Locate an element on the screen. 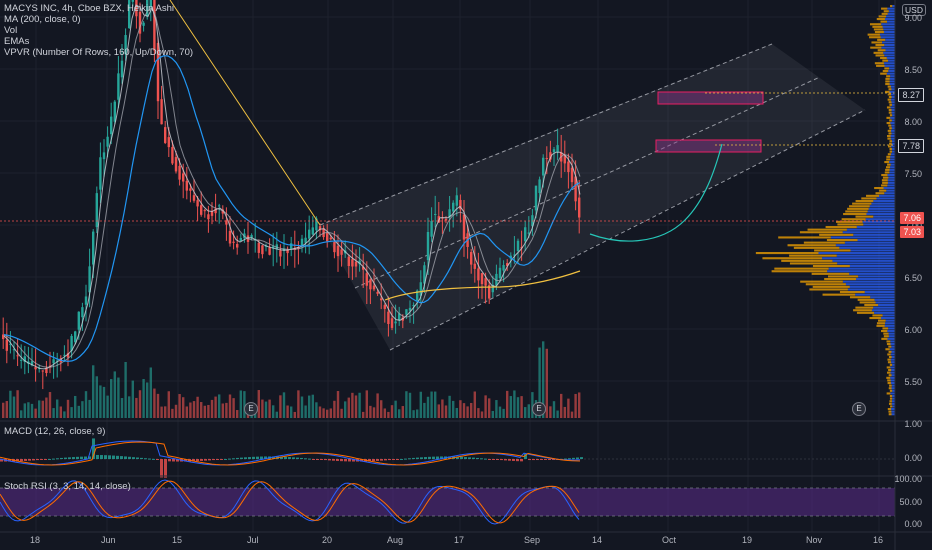 The width and height of the screenshot is (932, 550). indicator-vol: Vol is located at coordinates (11, 30).